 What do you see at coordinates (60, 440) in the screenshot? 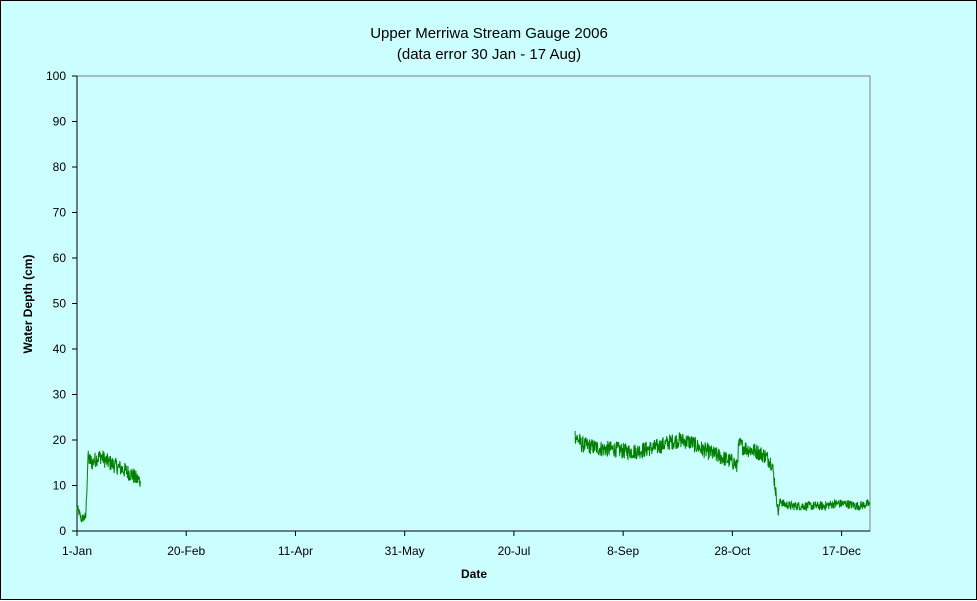
I see `y-tick-label: 20` at bounding box center [60, 440].